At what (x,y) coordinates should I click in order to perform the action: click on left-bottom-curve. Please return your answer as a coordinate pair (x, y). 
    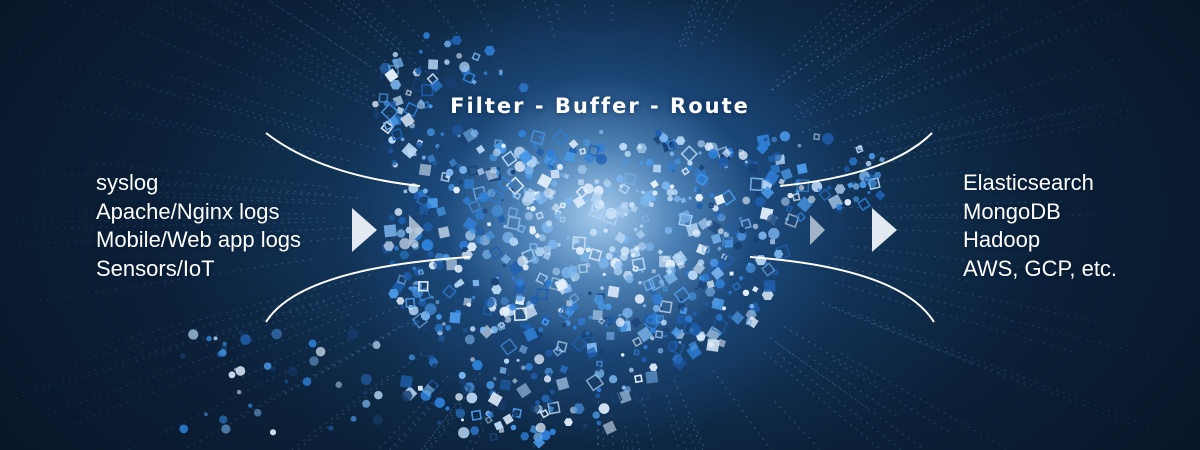
    Looking at the image, I should click on (368, 289).